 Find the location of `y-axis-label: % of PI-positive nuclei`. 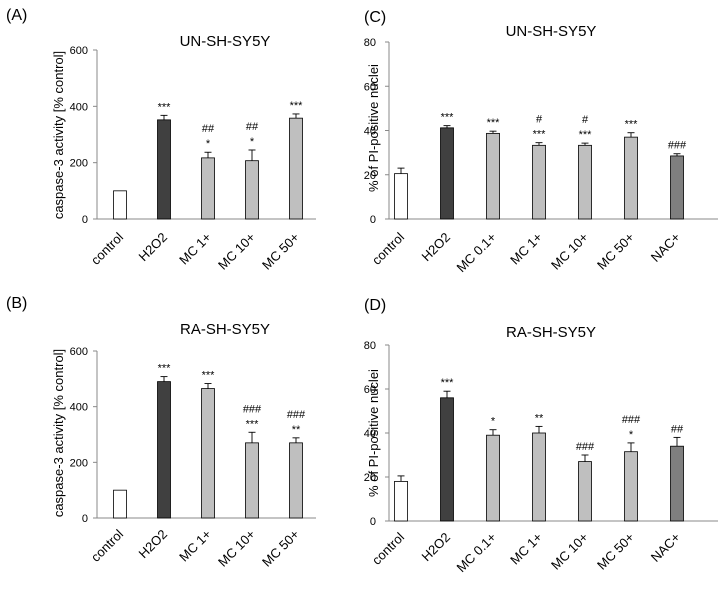

y-axis-label: % of PI-positive nuclei is located at coordinates (373, 128).